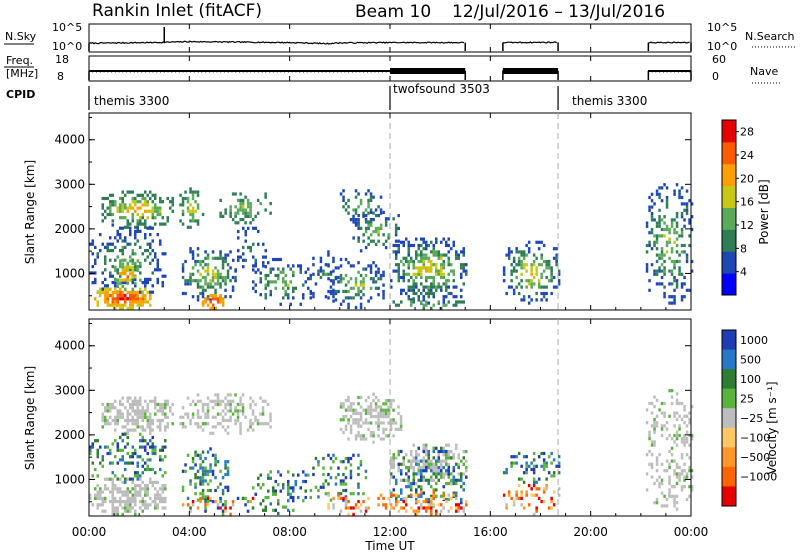 This screenshot has height=554, width=800. What do you see at coordinates (729, 284) in the screenshot?
I see `power-colorbar-swatch` at bounding box center [729, 284].